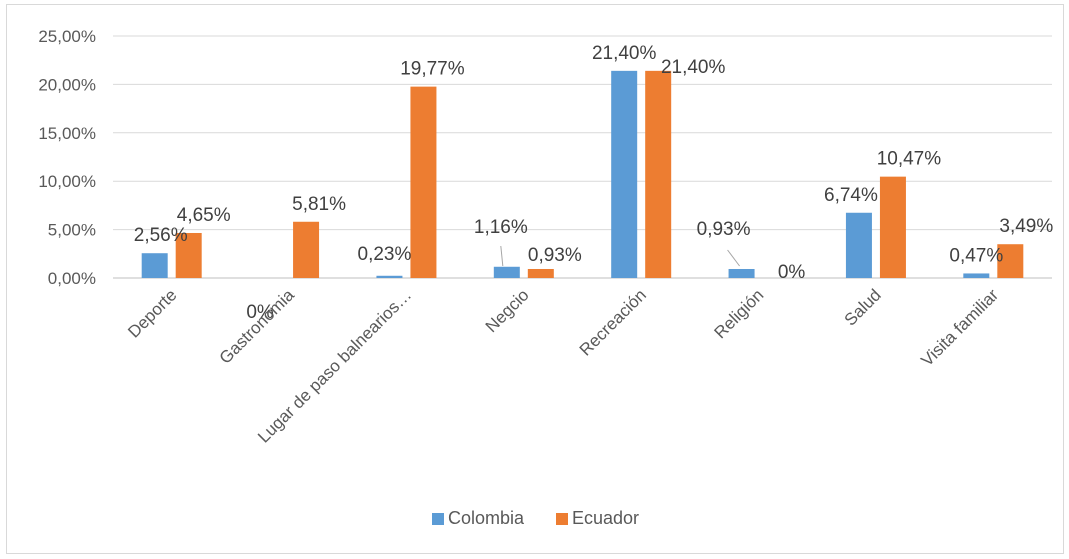 The width and height of the screenshot is (1069, 559). I want to click on y-tick-label: 0,00%, so click(72, 278).